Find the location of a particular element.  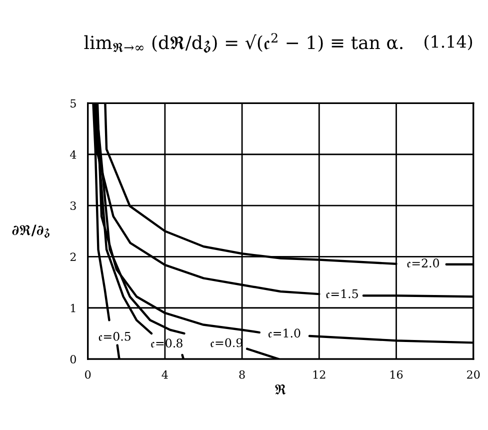

y-tick-label: 1 is located at coordinates (73, 308).